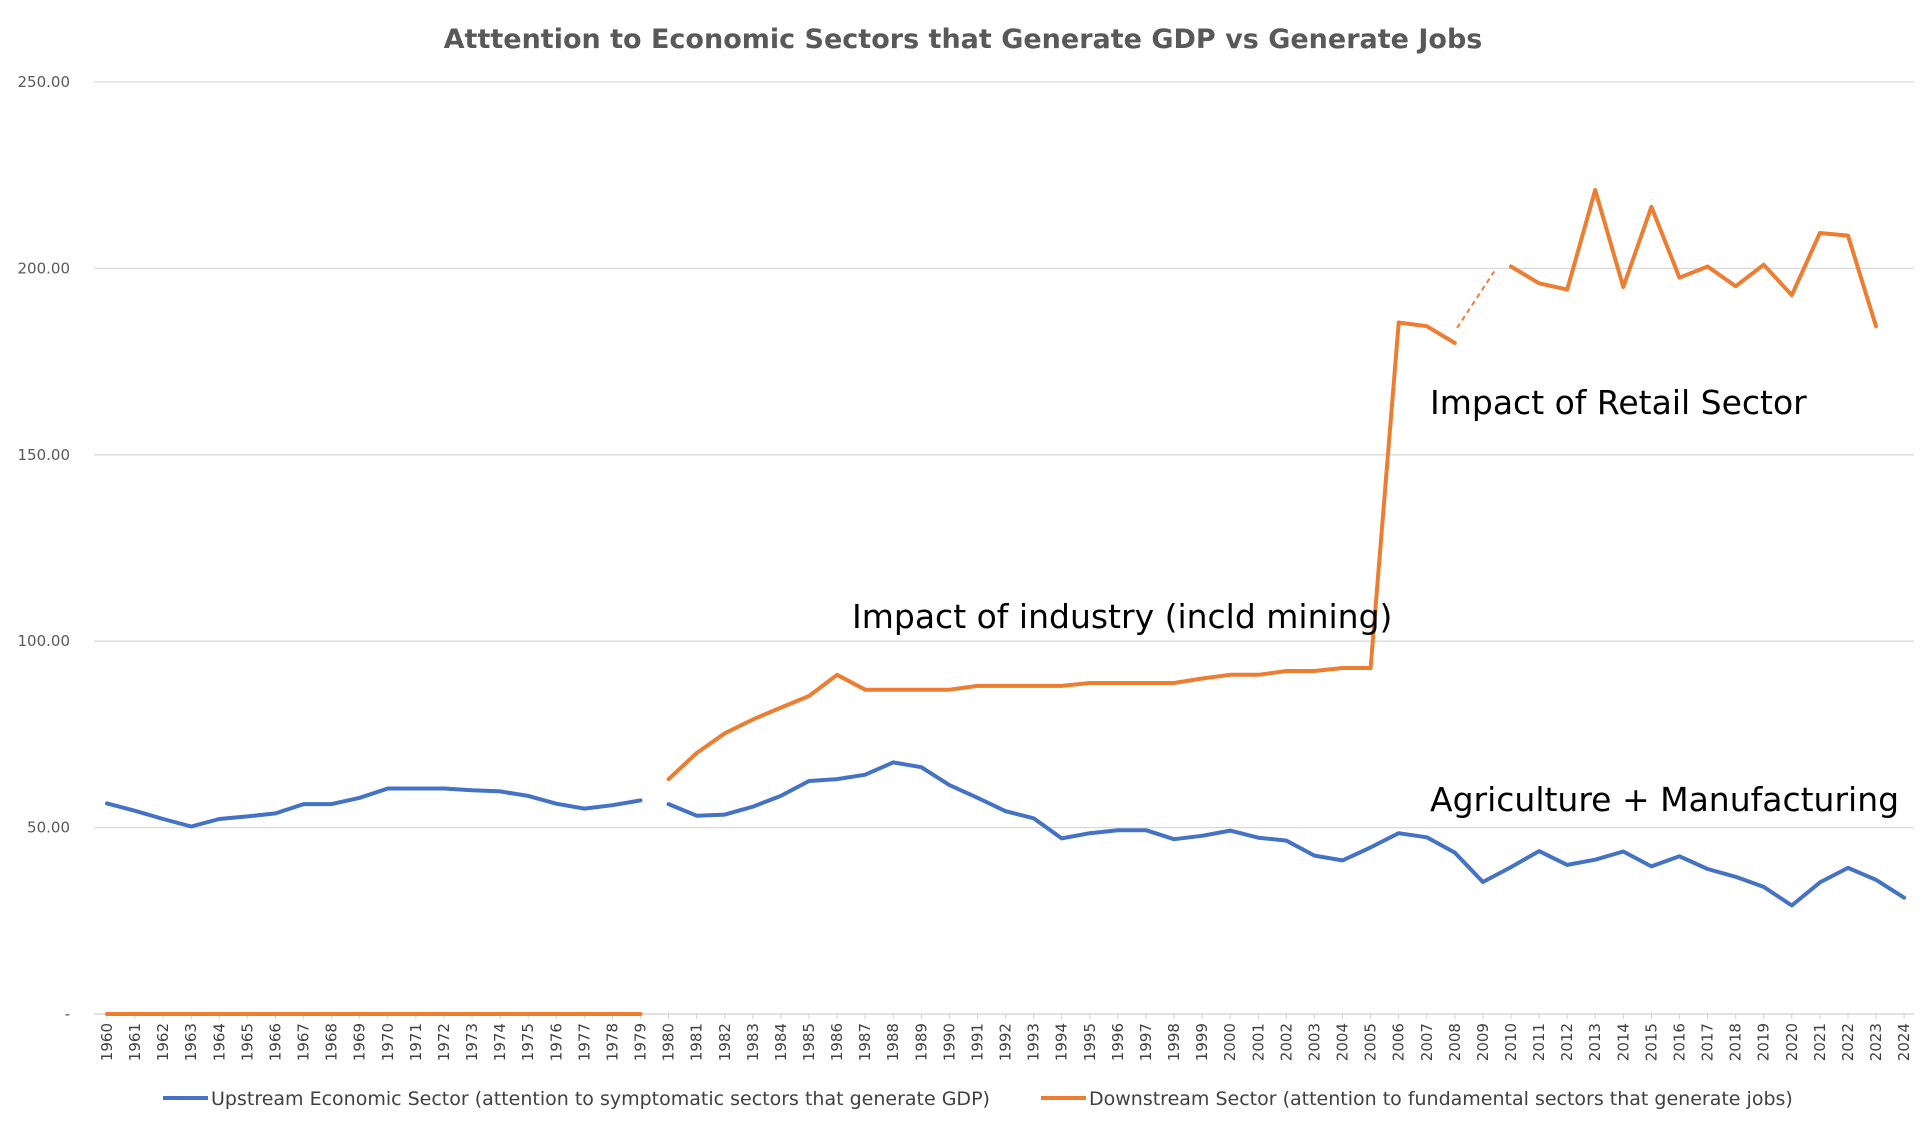 The width and height of the screenshot is (1926, 1125). Describe the element at coordinates (753, 1042) in the screenshot. I see `x-tick-label: 1983` at that location.